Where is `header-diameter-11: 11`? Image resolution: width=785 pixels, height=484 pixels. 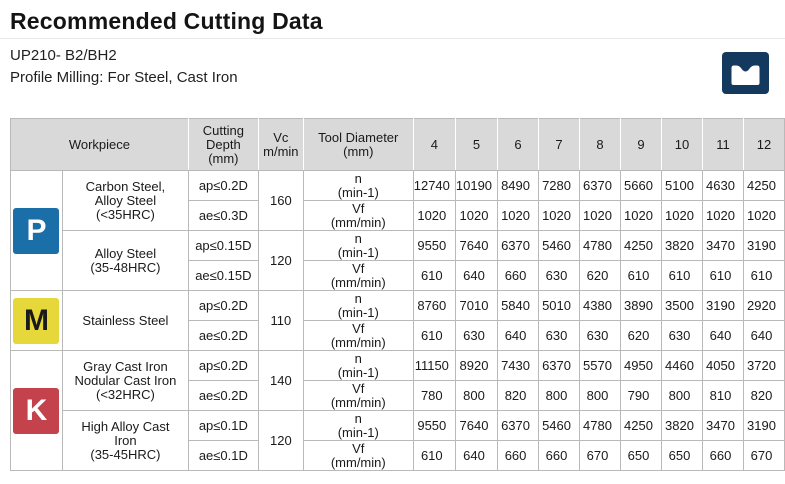 header-diameter-11: 11 is located at coordinates (722, 144).